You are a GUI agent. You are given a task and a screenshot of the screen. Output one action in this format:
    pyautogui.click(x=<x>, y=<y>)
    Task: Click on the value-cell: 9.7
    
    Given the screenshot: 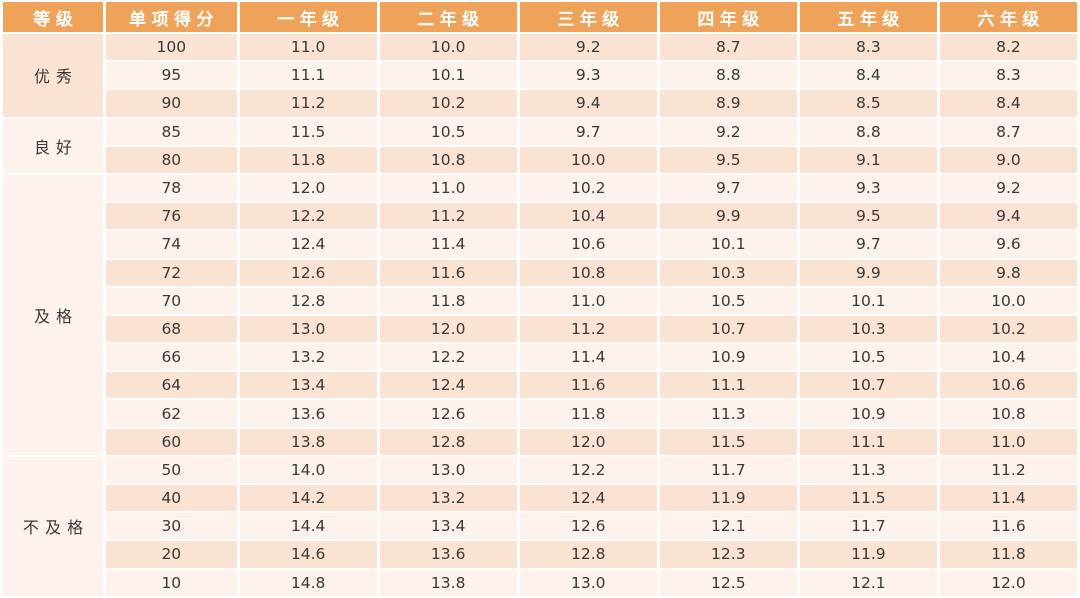 What is the action you would take?
    pyautogui.click(x=588, y=131)
    